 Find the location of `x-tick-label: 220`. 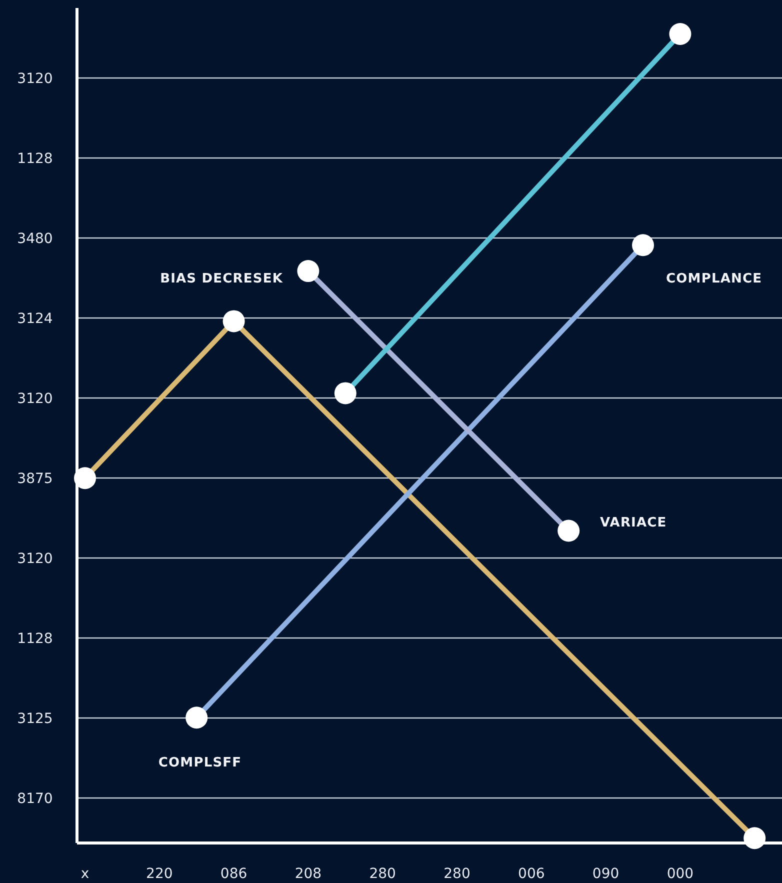

x-tick-label: 220 is located at coordinates (159, 874).